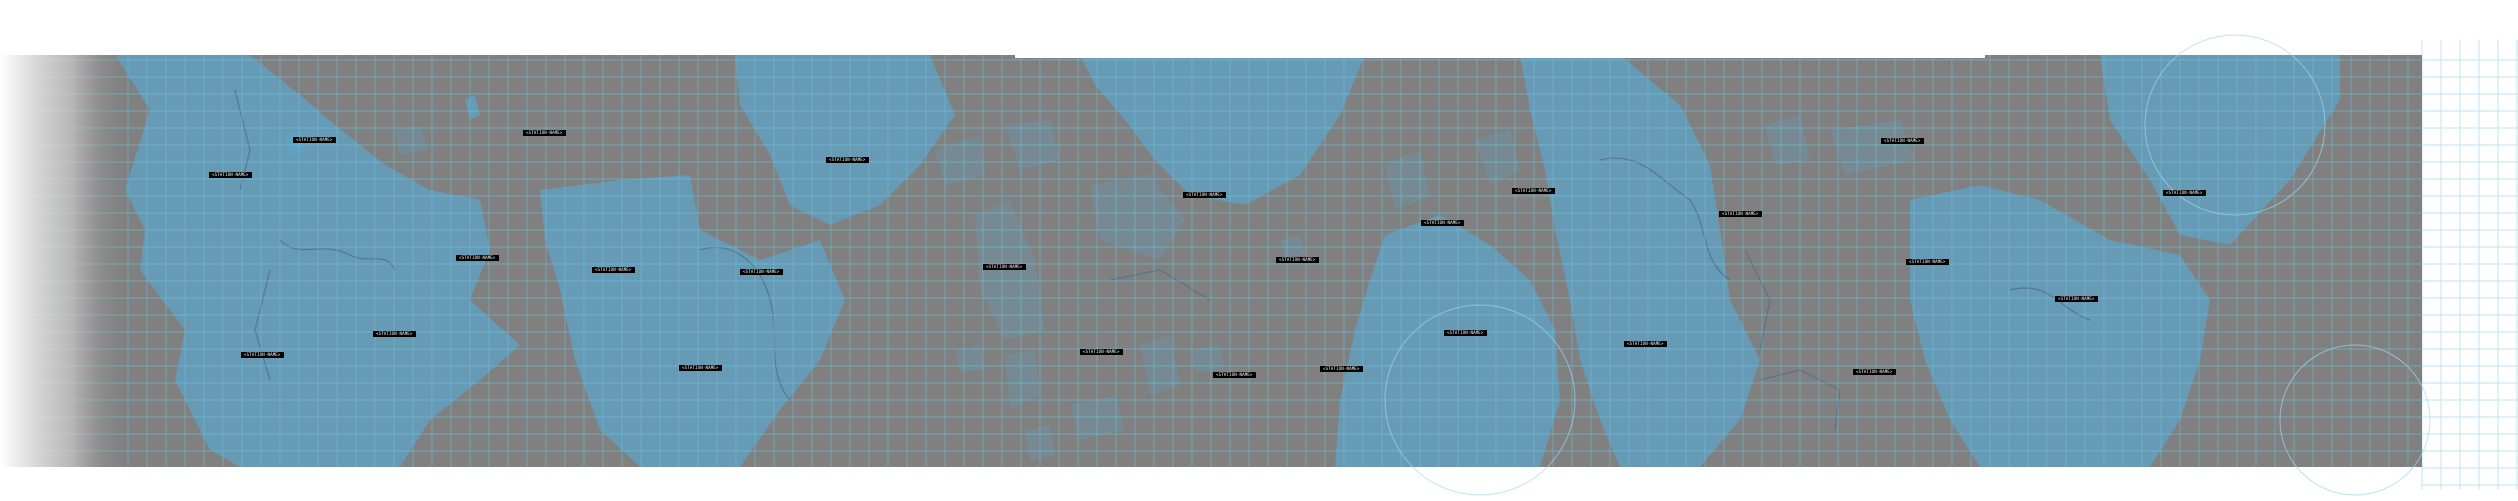 The height and width of the screenshot is (501, 2518). Describe the element at coordinates (65, 261) in the screenshot. I see `left-edge-fade` at that location.